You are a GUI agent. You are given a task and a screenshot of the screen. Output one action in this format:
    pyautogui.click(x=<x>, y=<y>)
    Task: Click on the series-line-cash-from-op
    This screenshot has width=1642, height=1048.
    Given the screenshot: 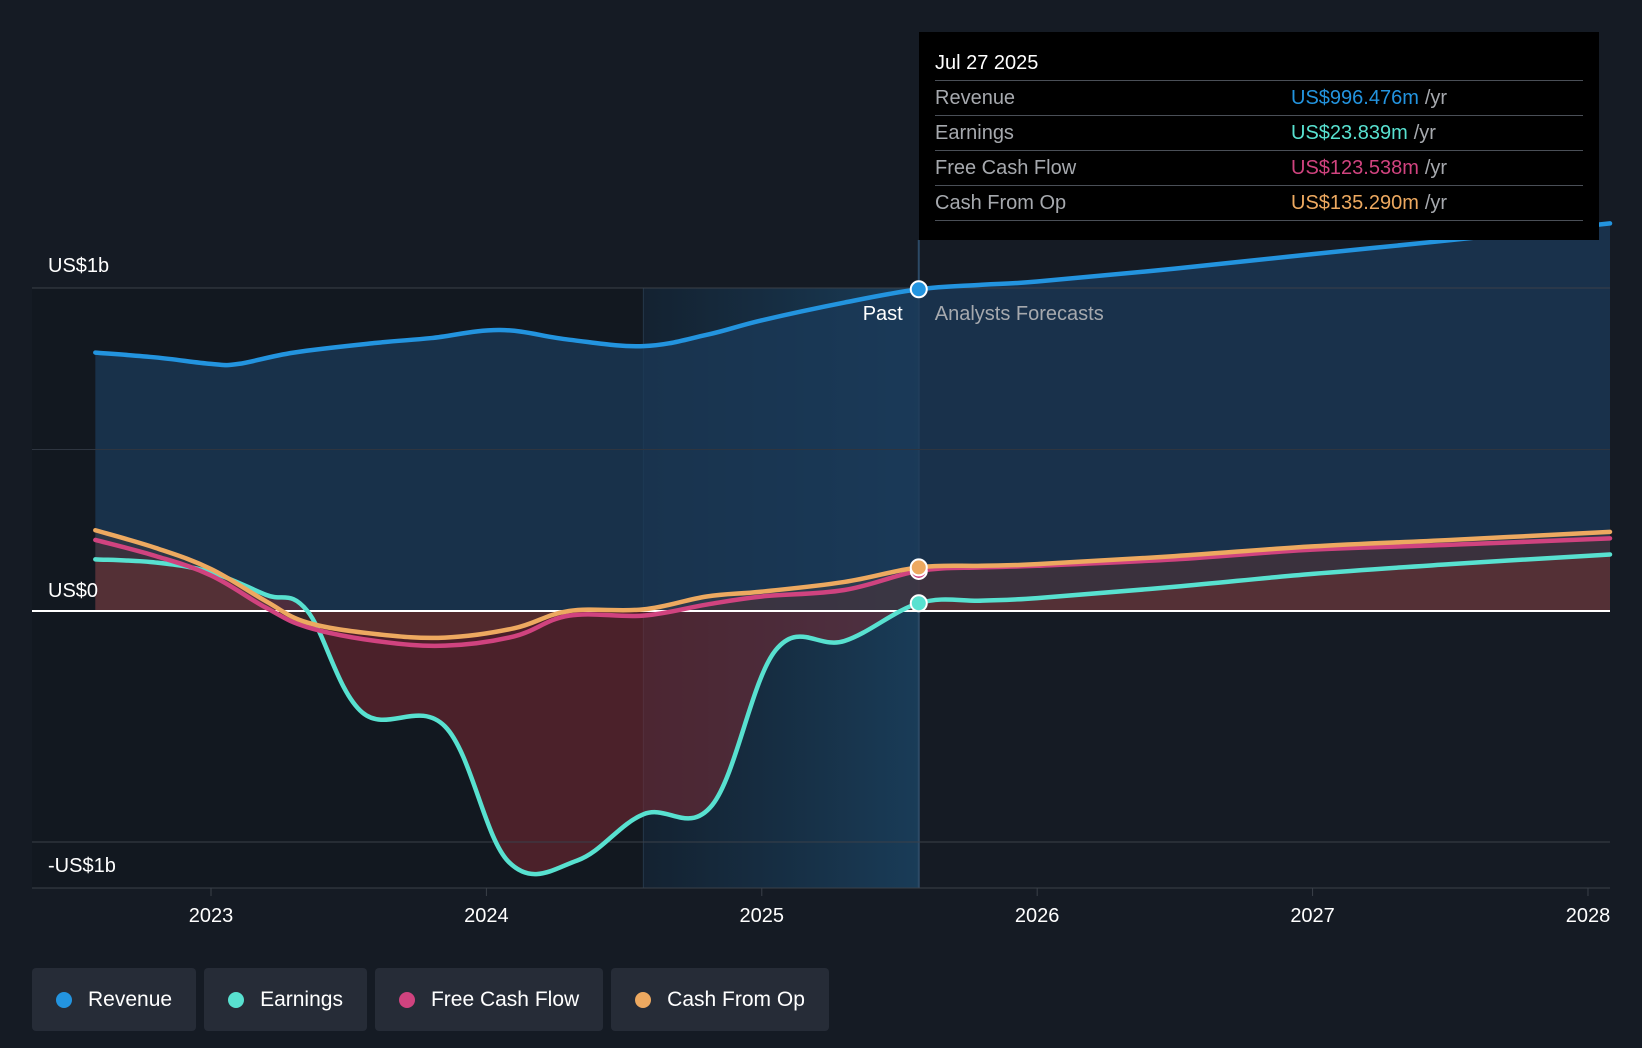 What is the action you would take?
    pyautogui.click(x=853, y=584)
    